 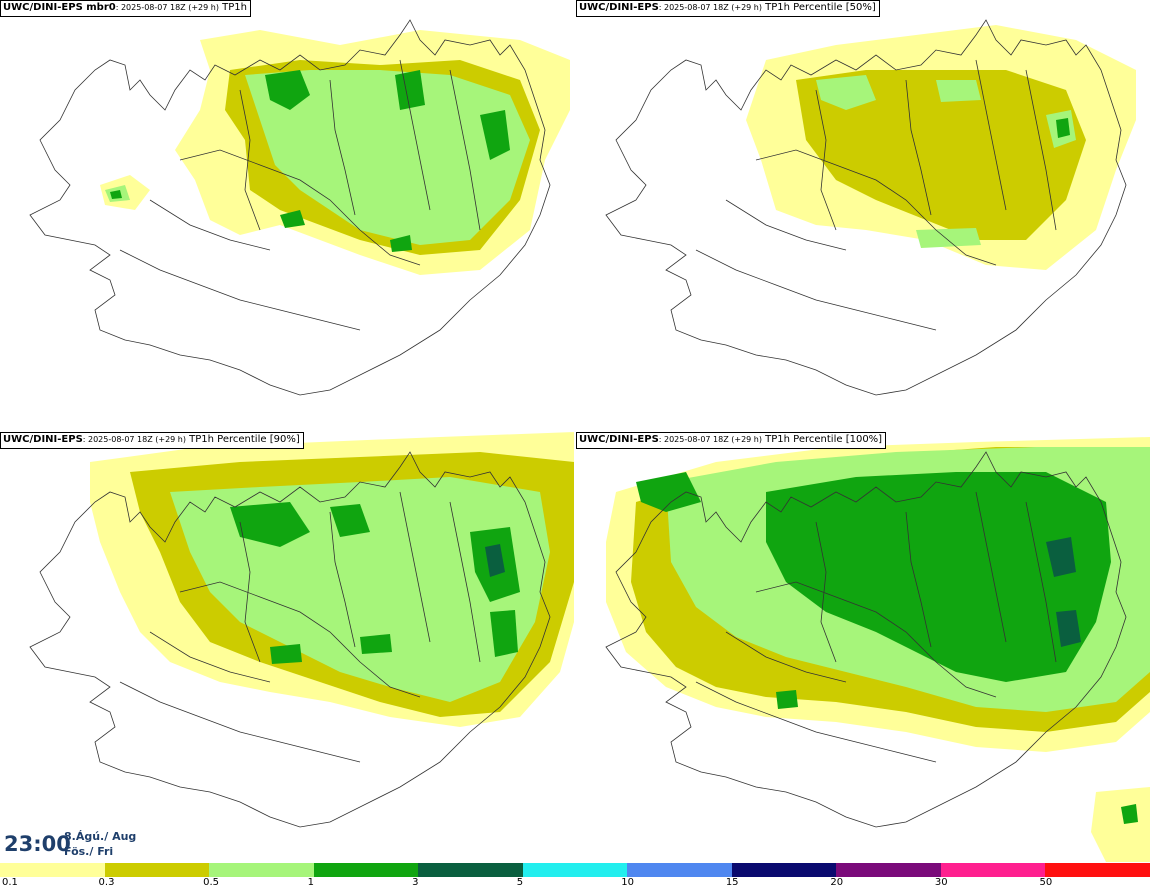 I want to click on color-scale-bar, so click(x=575, y=870).